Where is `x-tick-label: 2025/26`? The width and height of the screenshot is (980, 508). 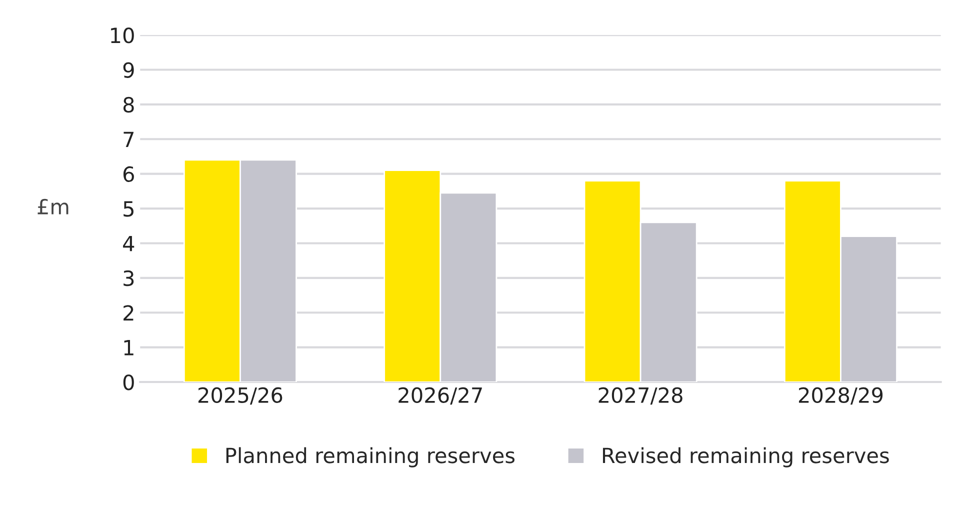
x-tick-label: 2025/26 is located at coordinates (240, 396).